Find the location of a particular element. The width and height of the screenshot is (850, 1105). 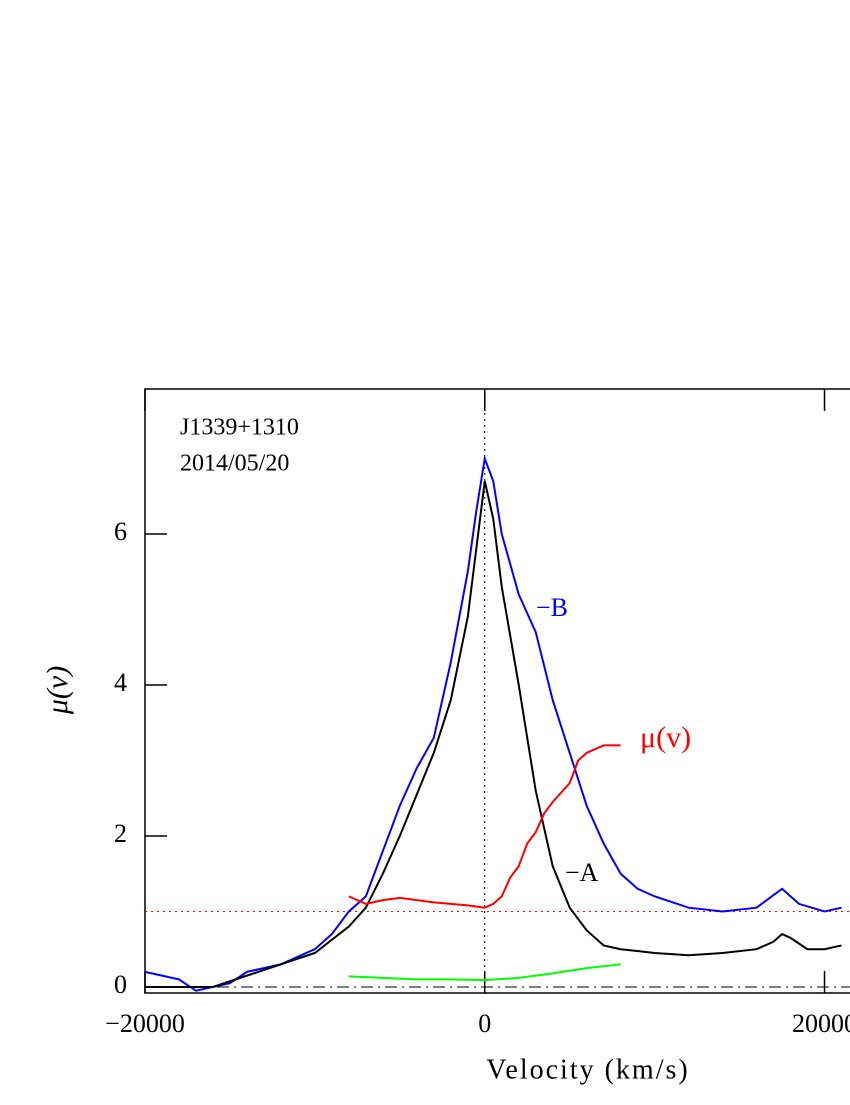

series-label: μ(v) is located at coordinates (665, 737).